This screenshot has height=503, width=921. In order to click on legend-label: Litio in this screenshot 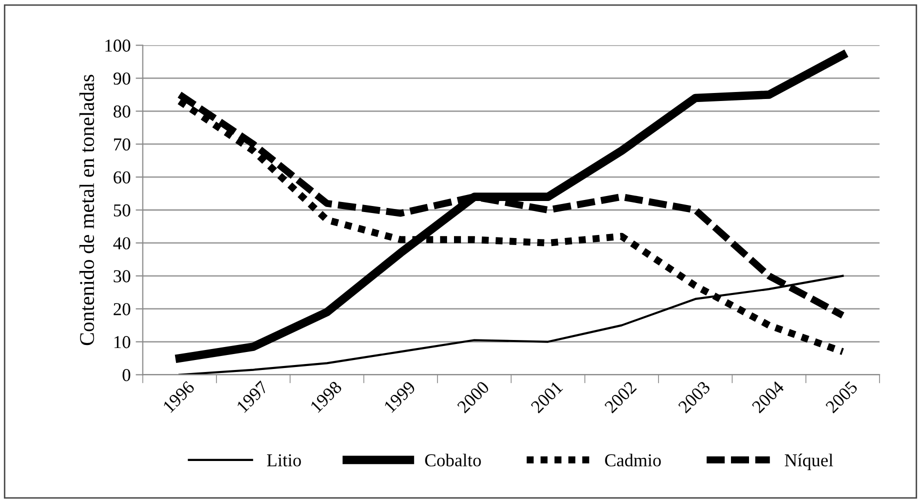, I will do `click(284, 460)`.